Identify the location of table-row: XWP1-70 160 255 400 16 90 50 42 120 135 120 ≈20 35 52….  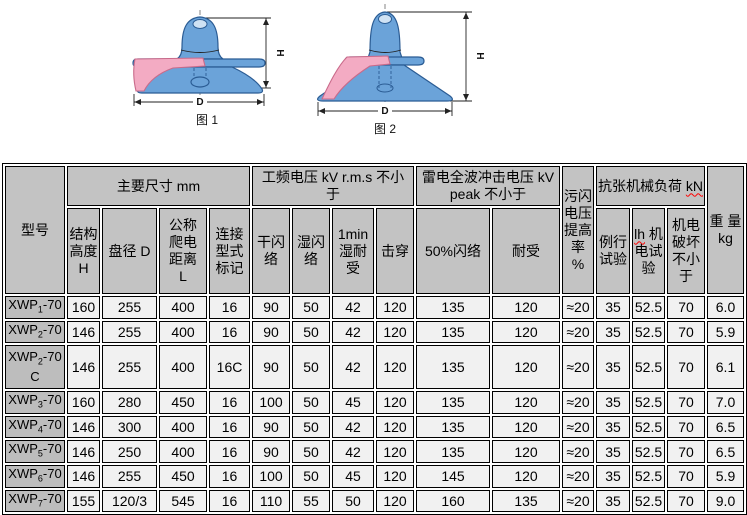
(374, 307).